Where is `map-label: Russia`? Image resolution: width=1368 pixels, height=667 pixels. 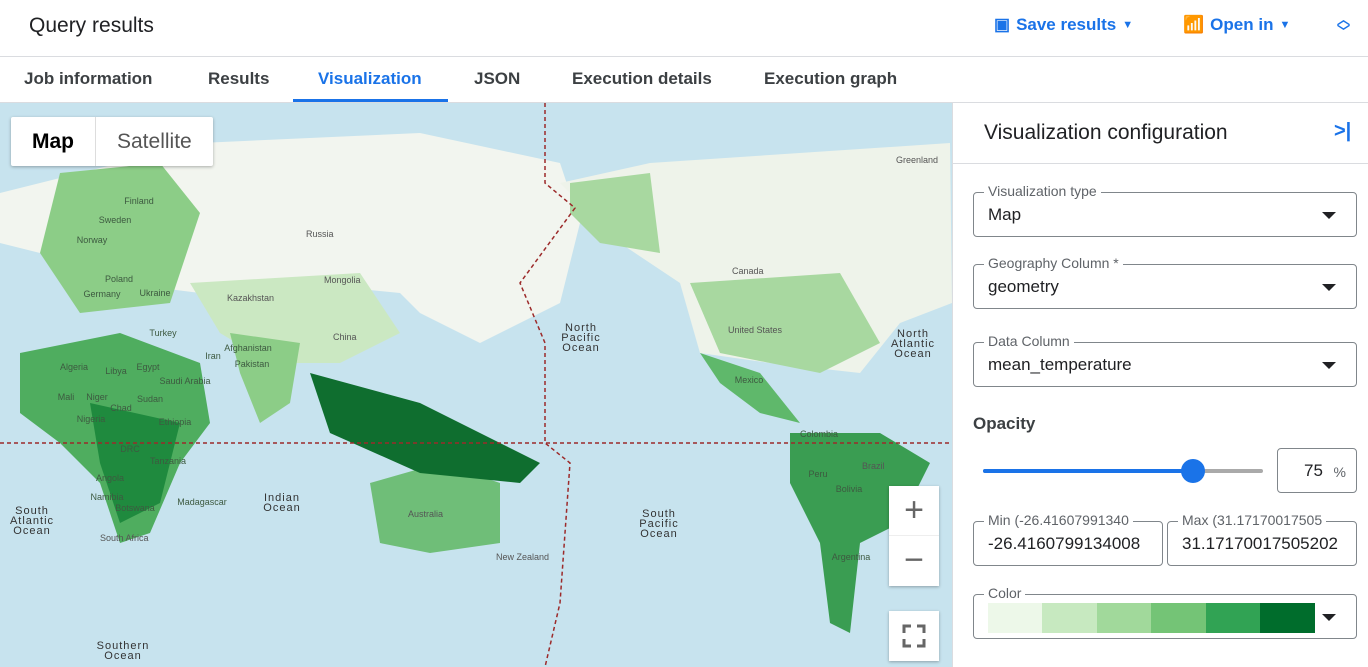 map-label: Russia is located at coordinates (320, 234).